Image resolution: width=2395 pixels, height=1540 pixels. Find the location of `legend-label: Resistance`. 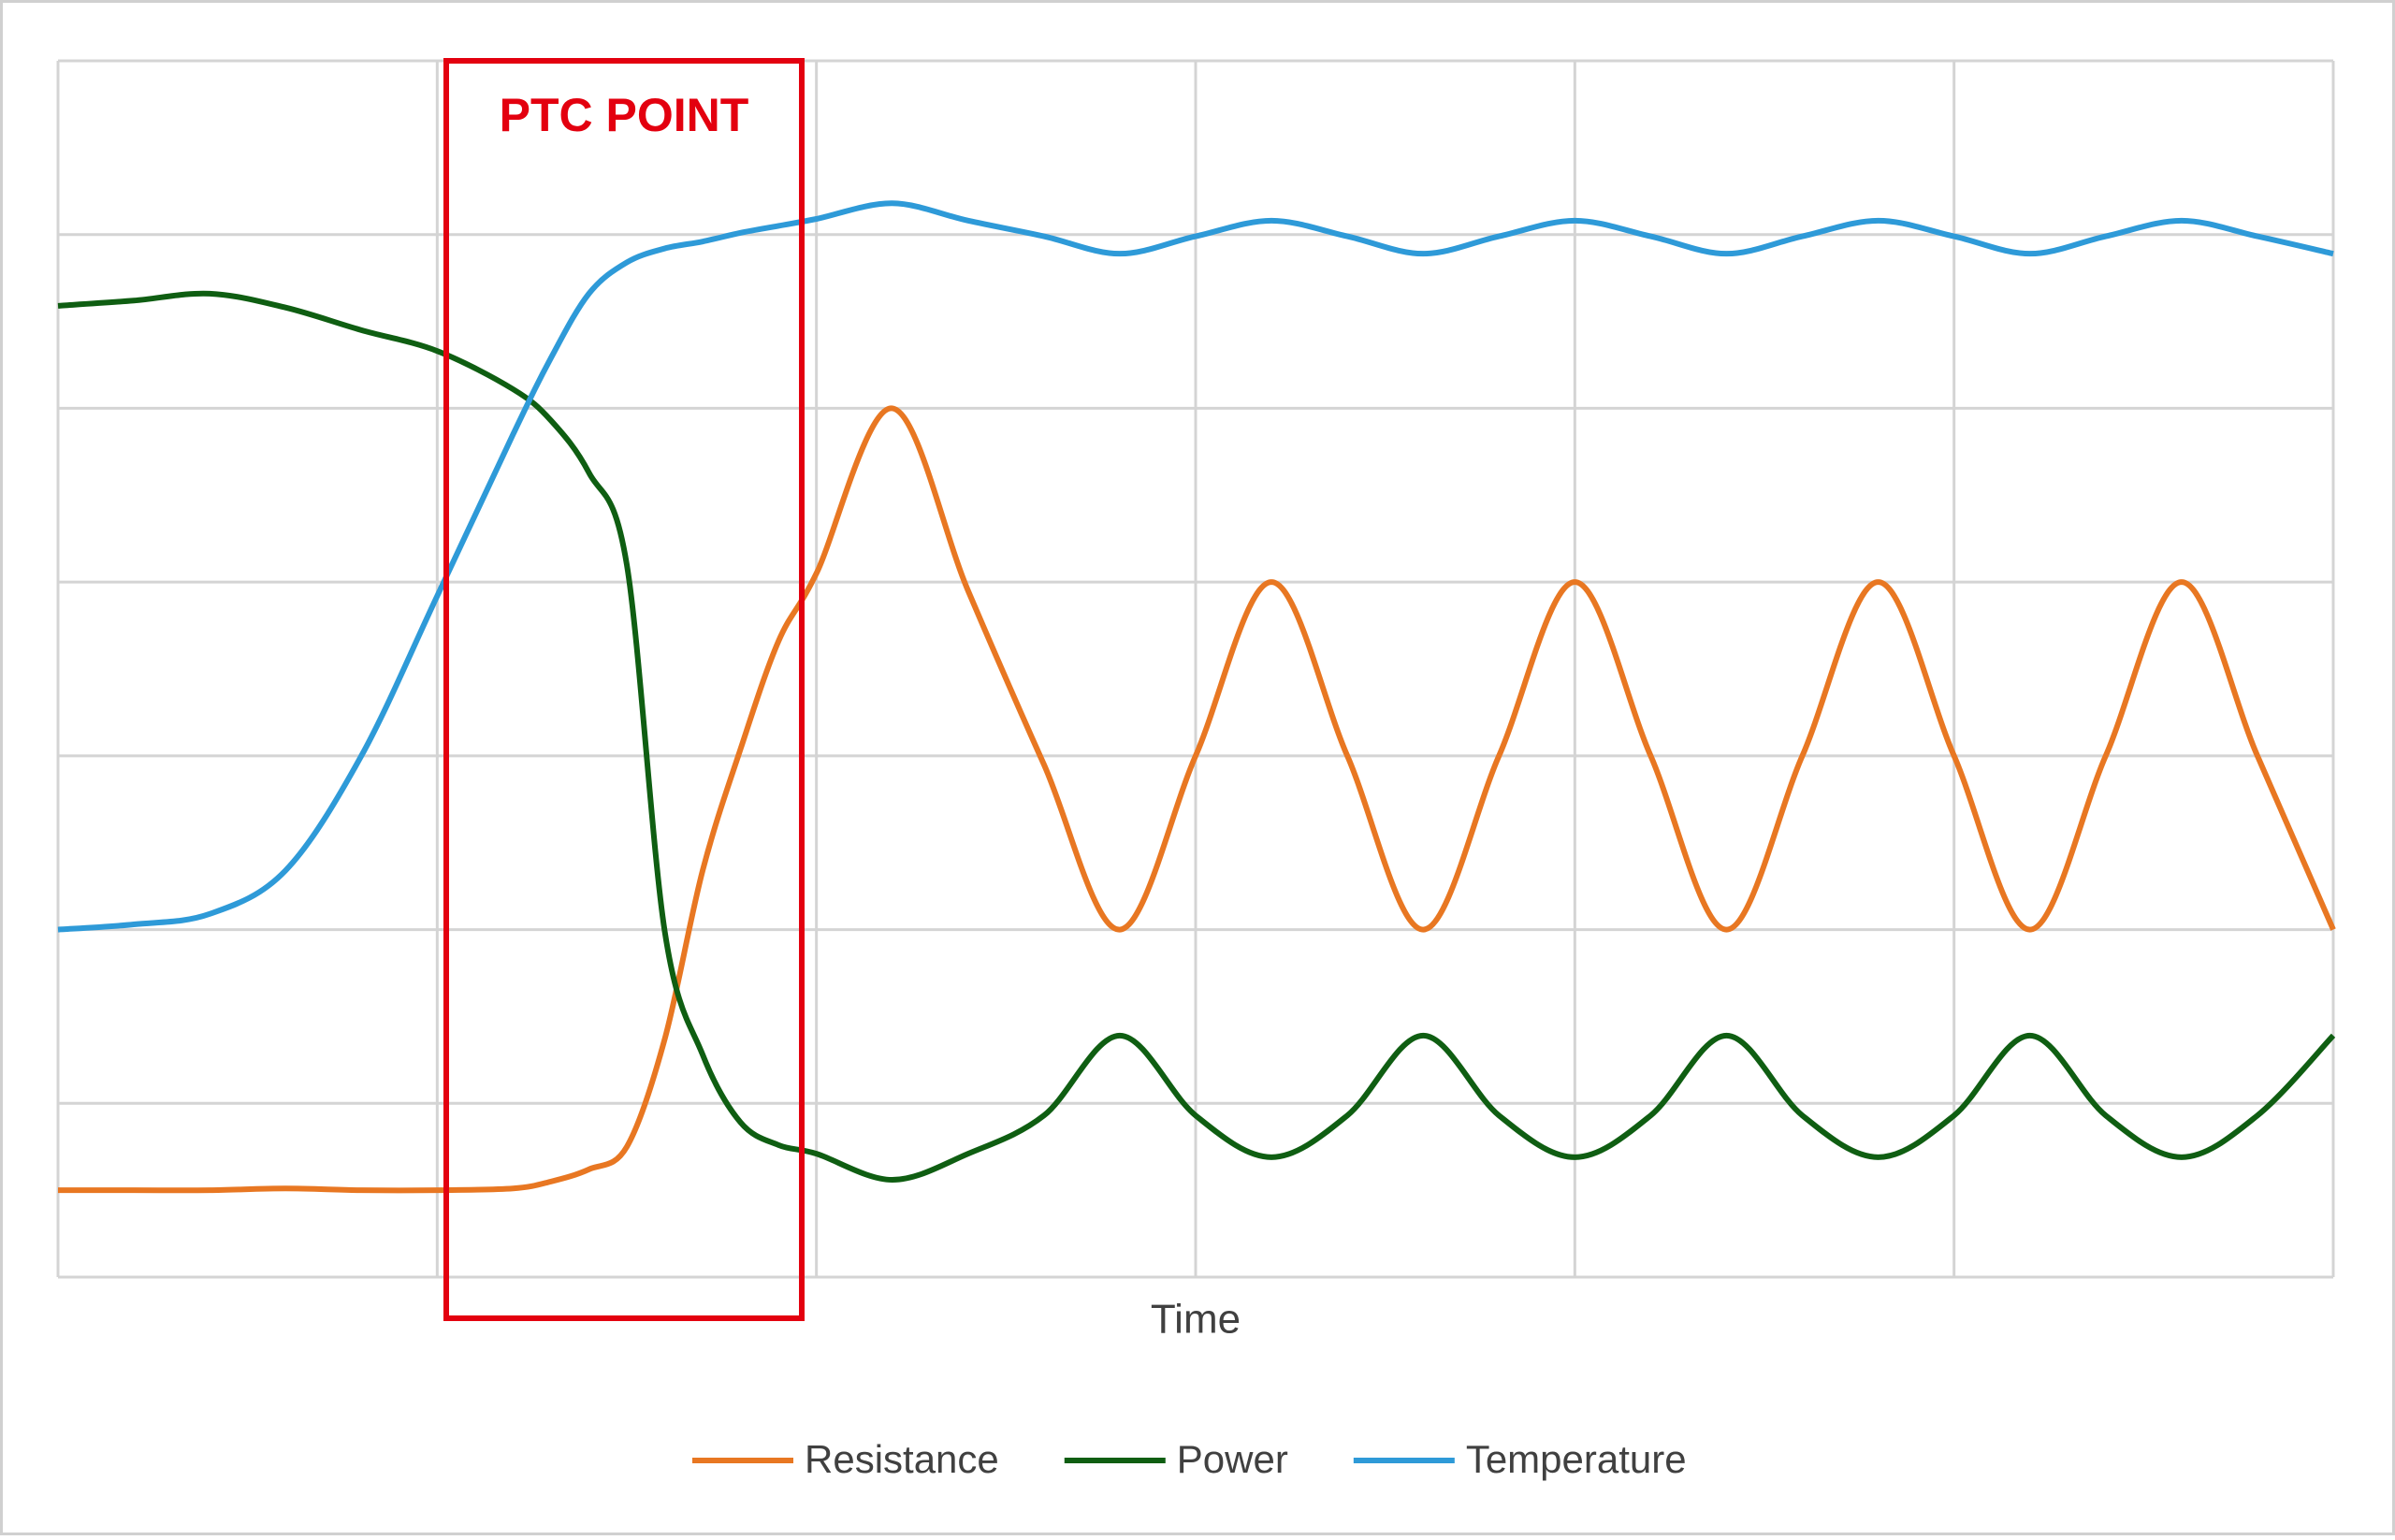

legend-label: Resistance is located at coordinates (902, 1459).